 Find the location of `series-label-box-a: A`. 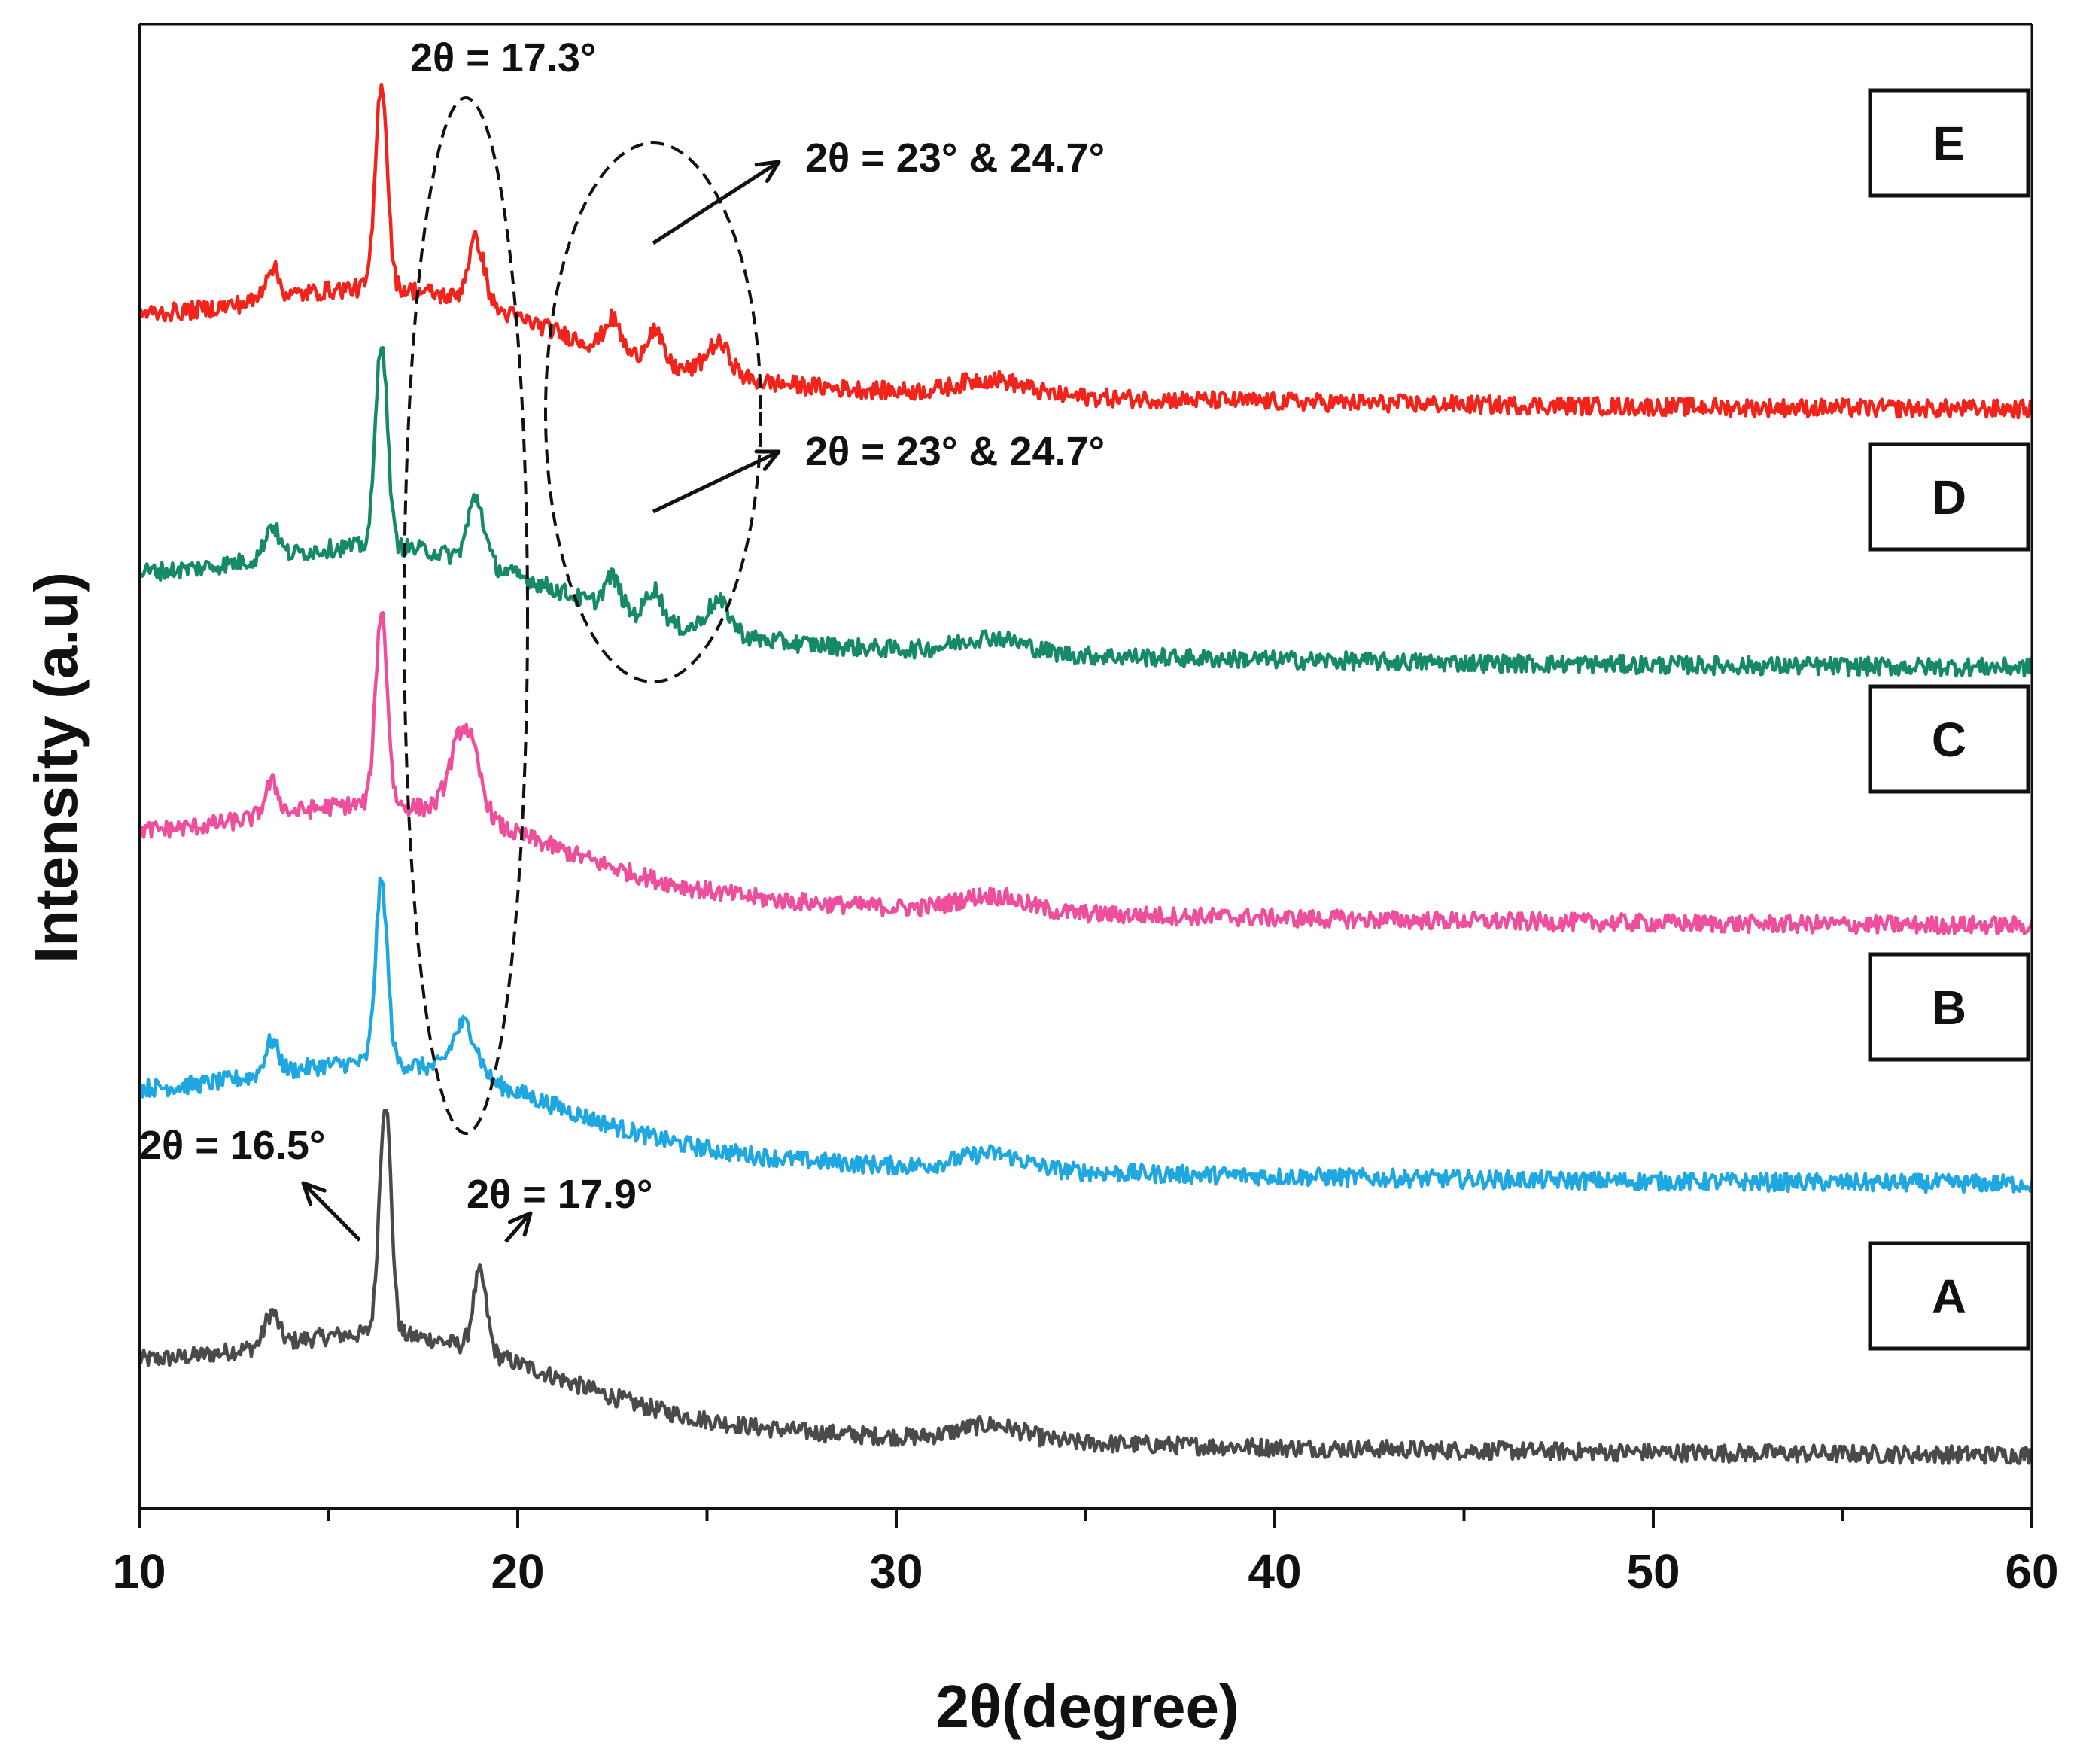

series-label-box-a: A is located at coordinates (1949, 1296).